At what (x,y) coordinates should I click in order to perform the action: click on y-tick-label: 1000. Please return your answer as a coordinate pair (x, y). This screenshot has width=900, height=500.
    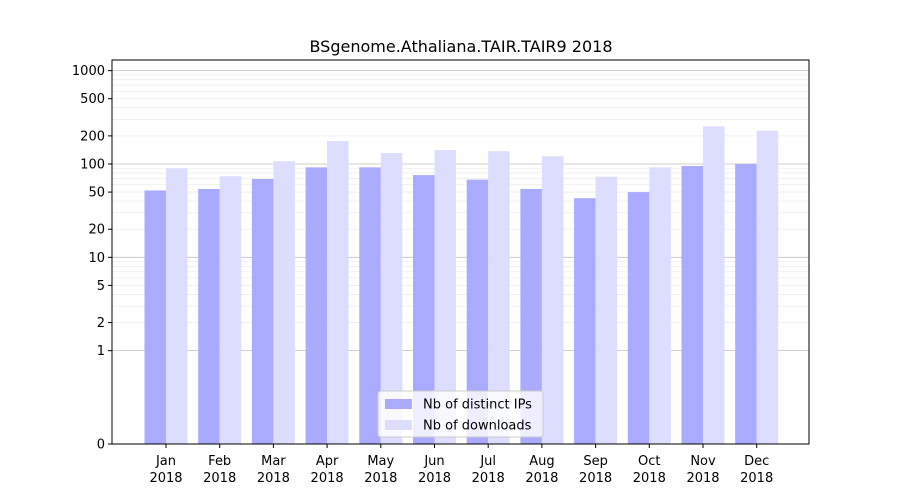
    Looking at the image, I should click on (88, 71).